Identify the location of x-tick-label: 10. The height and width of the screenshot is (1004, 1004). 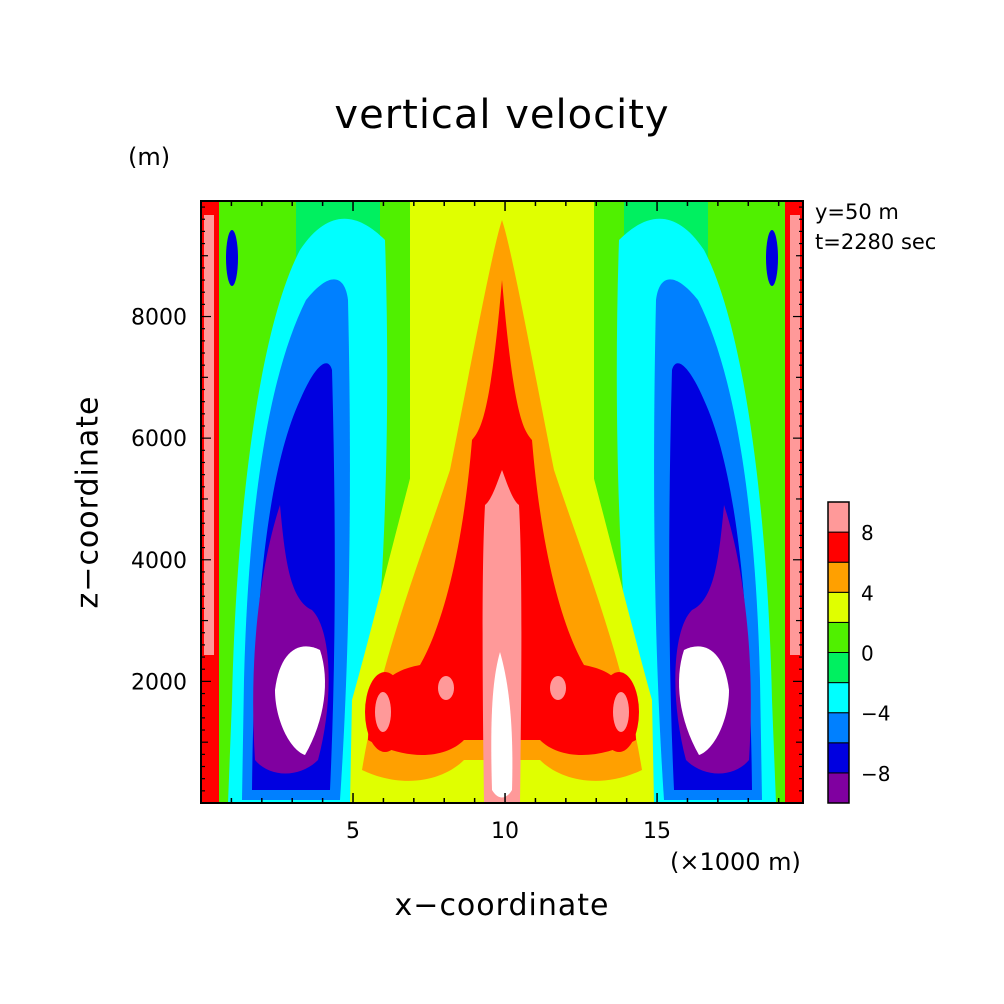
(505, 831).